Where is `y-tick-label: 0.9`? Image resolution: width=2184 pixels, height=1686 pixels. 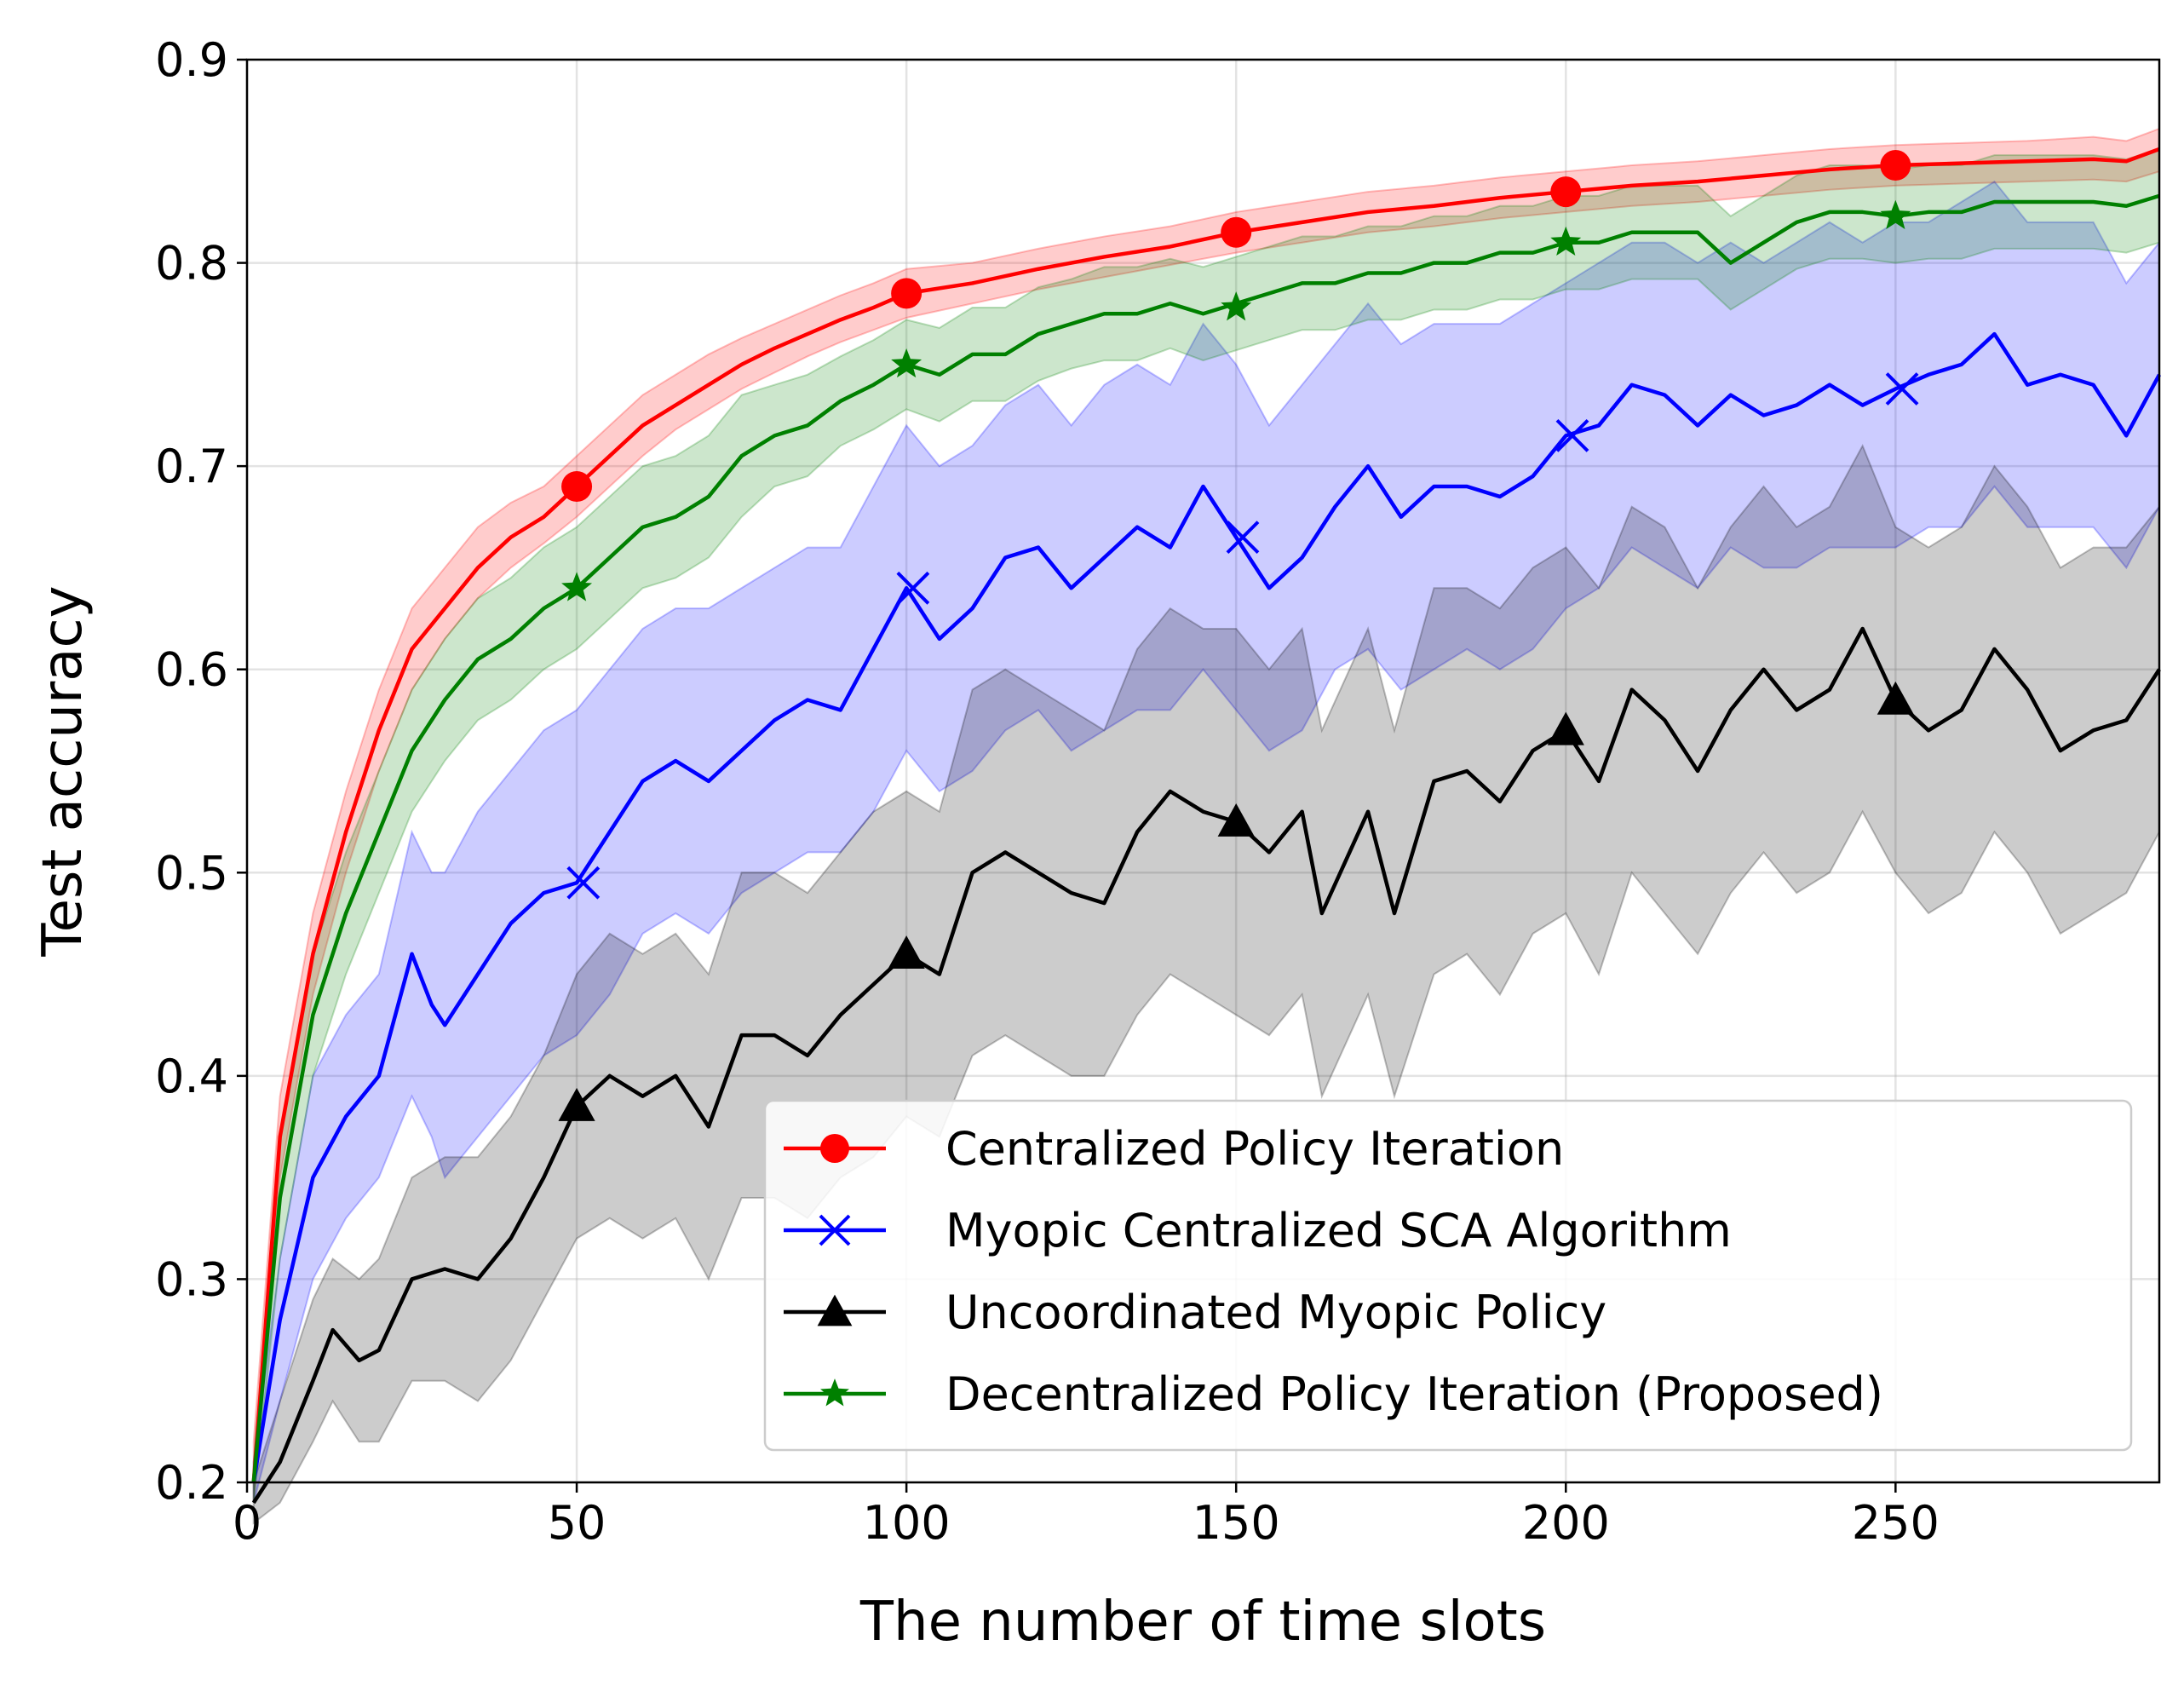
y-tick-label: 0.9 is located at coordinates (191, 60).